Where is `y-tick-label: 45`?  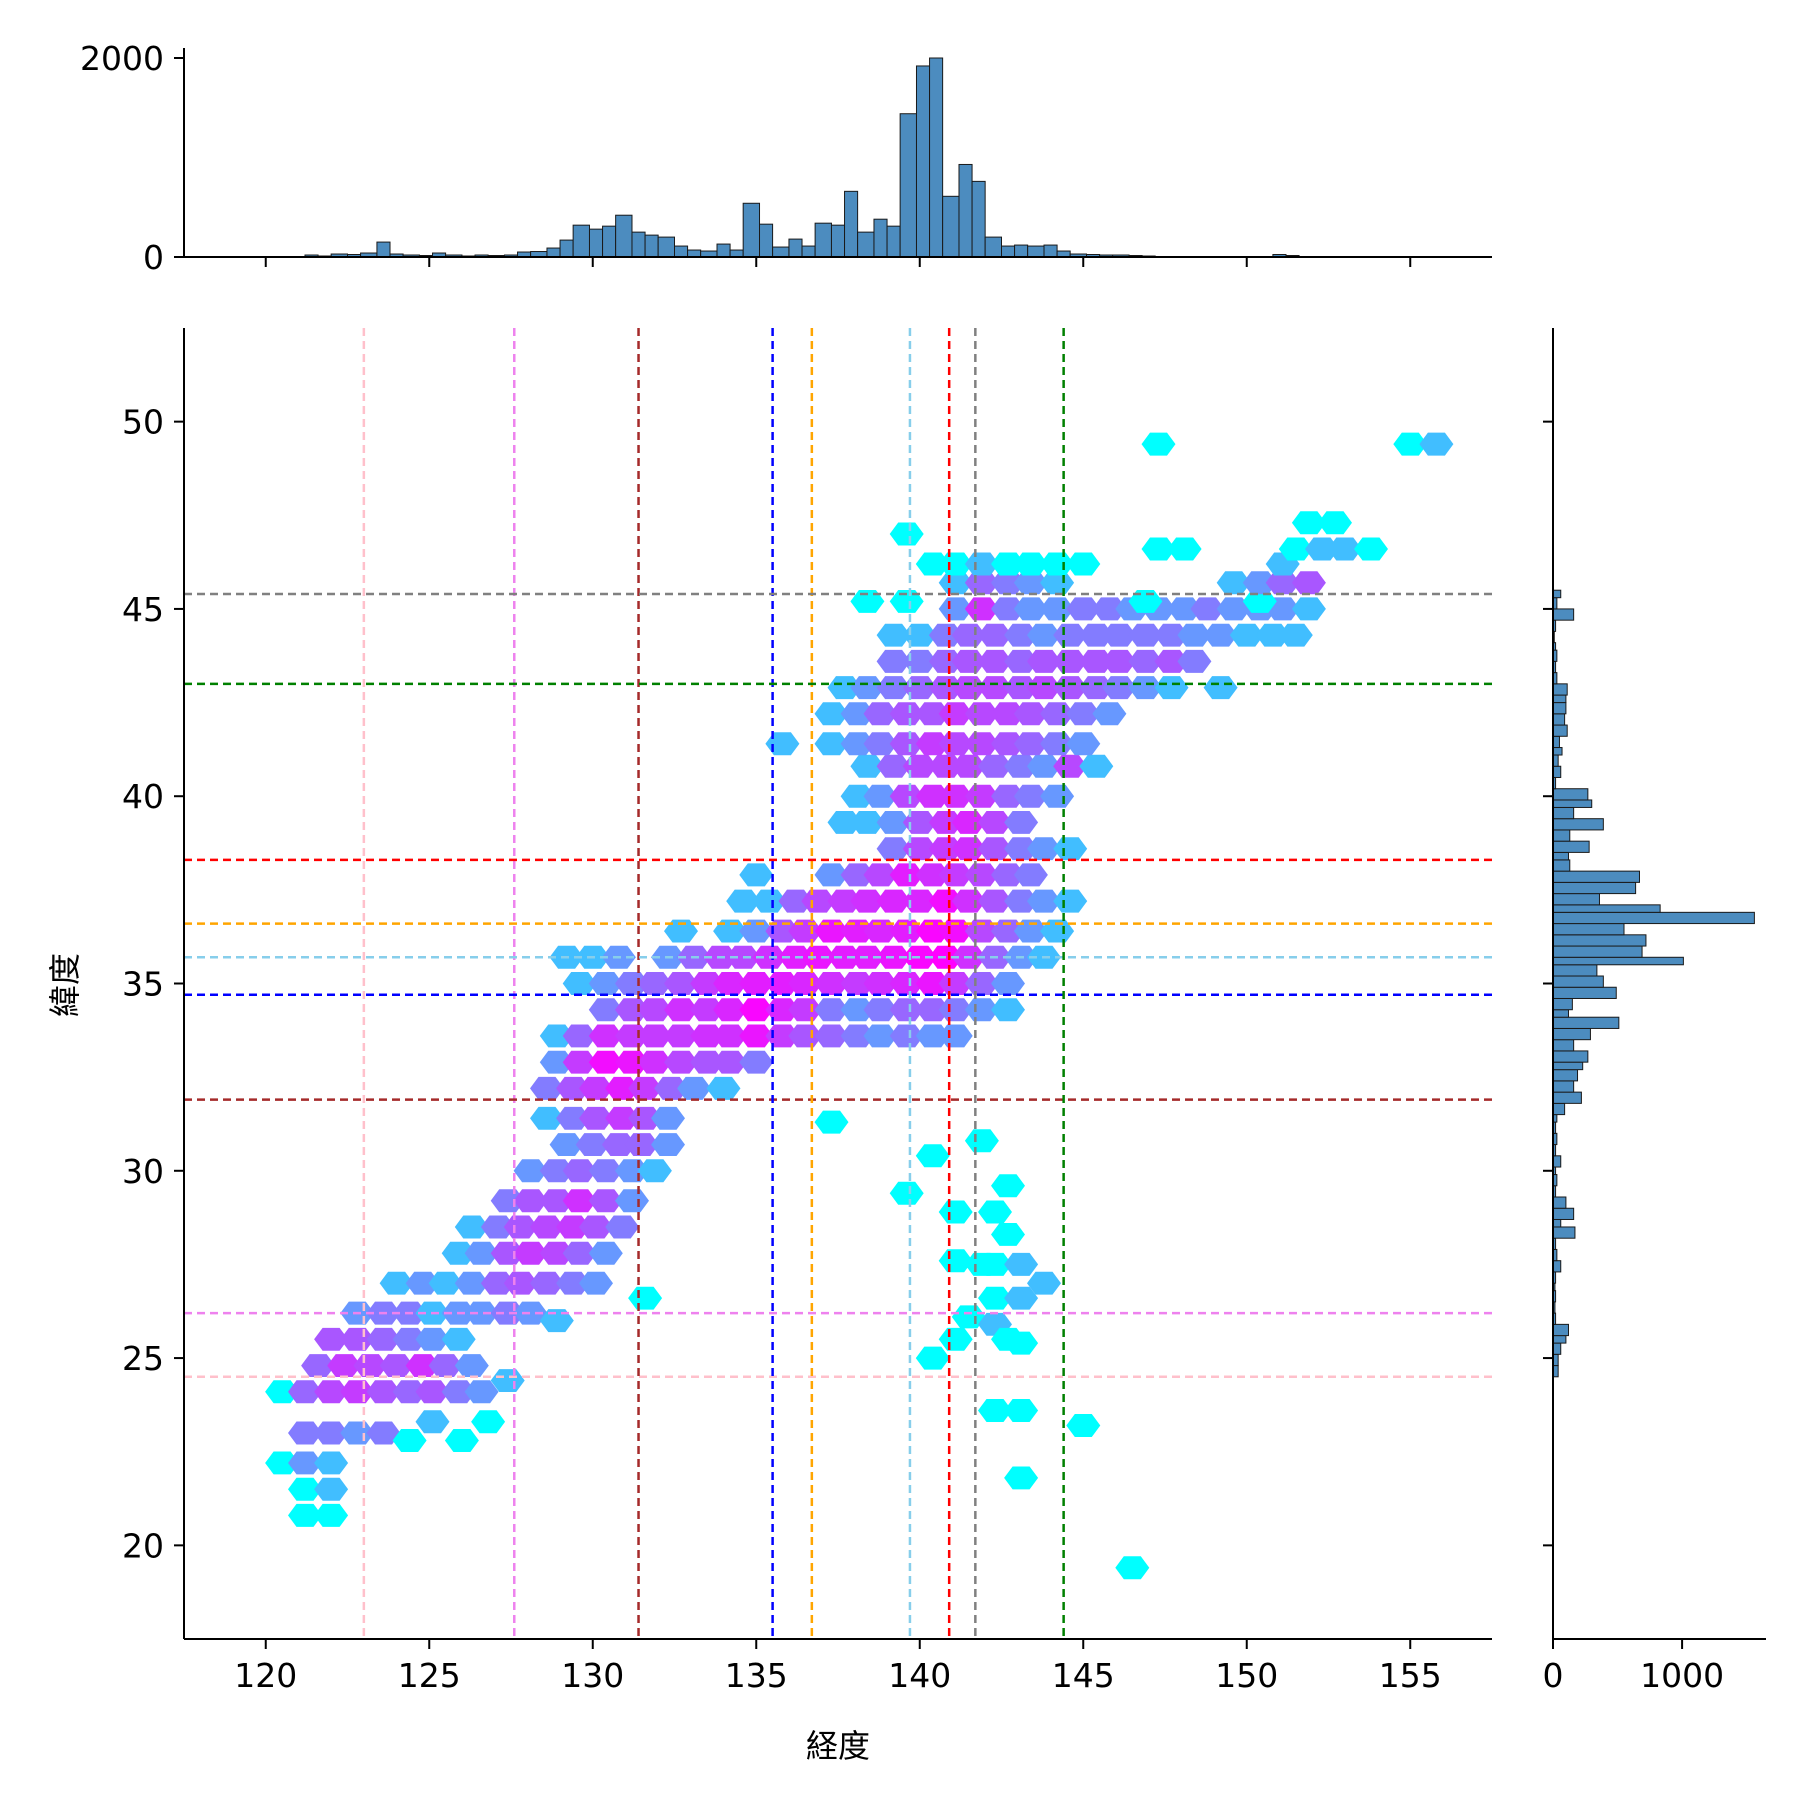 y-tick-label: 45 is located at coordinates (143, 609).